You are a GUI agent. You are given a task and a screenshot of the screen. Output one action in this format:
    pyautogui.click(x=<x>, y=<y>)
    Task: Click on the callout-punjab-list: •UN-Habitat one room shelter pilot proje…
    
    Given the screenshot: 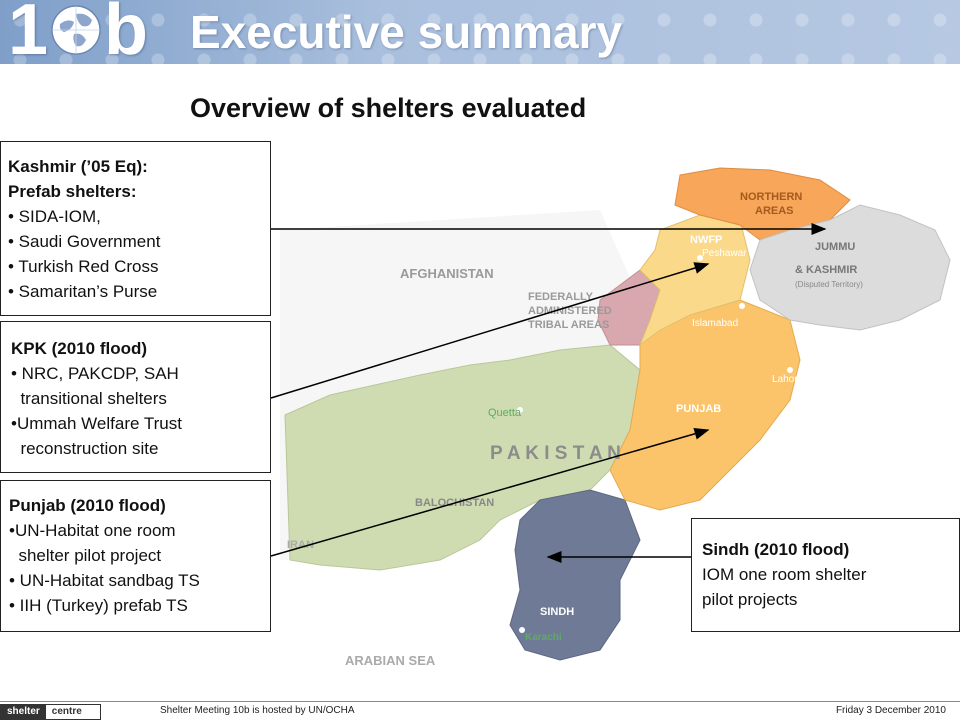 What is the action you would take?
    pyautogui.click(x=139, y=568)
    